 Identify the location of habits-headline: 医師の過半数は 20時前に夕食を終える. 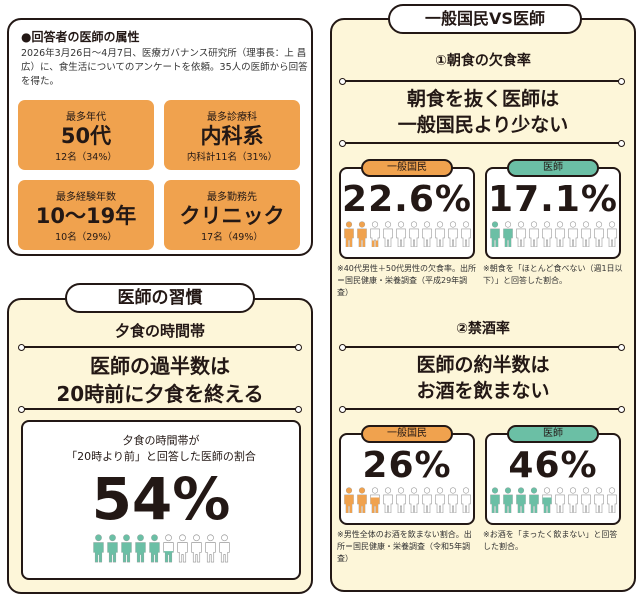
(160, 380).